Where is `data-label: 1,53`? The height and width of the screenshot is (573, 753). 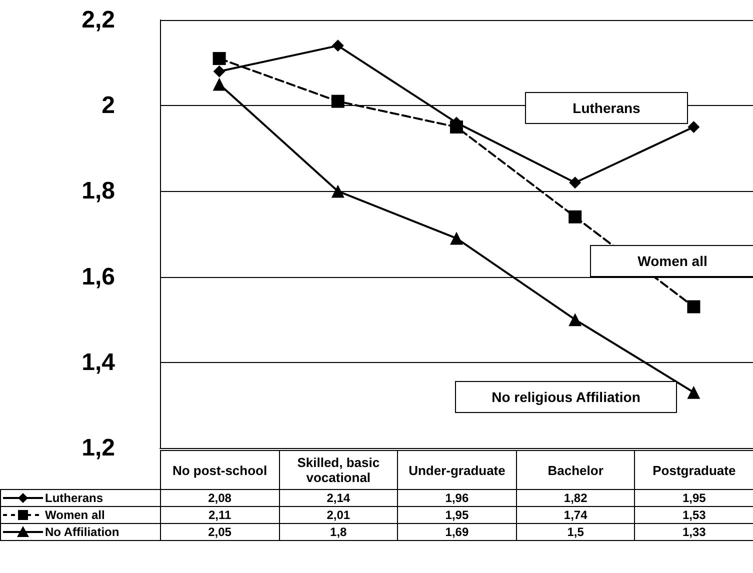
data-label: 1,53 is located at coordinates (693, 515).